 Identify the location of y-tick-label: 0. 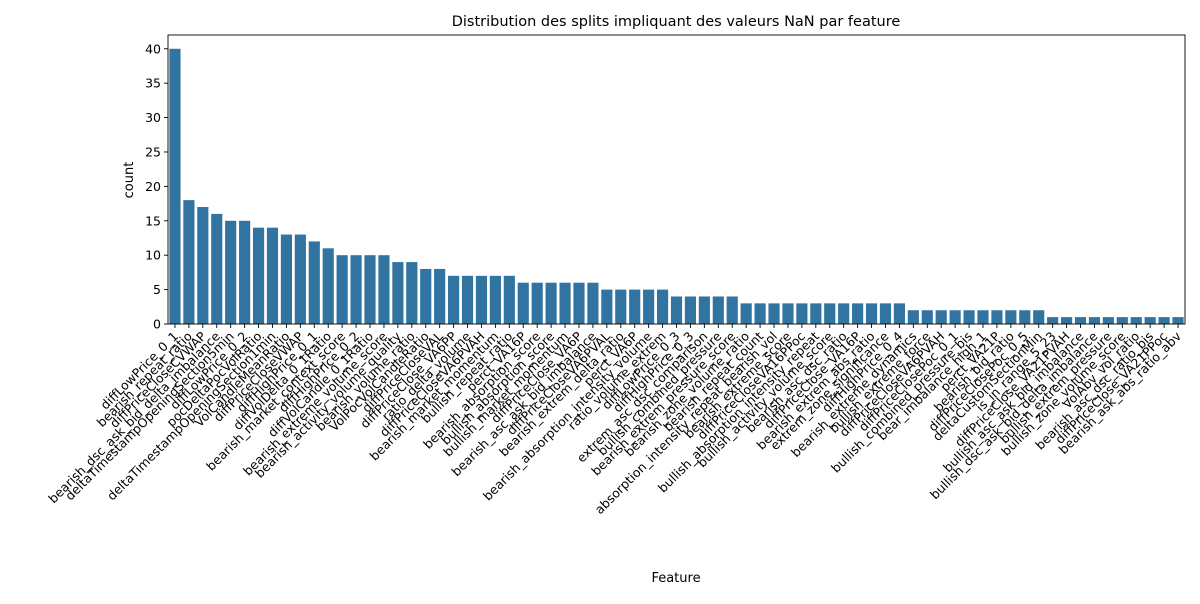
(157, 324).